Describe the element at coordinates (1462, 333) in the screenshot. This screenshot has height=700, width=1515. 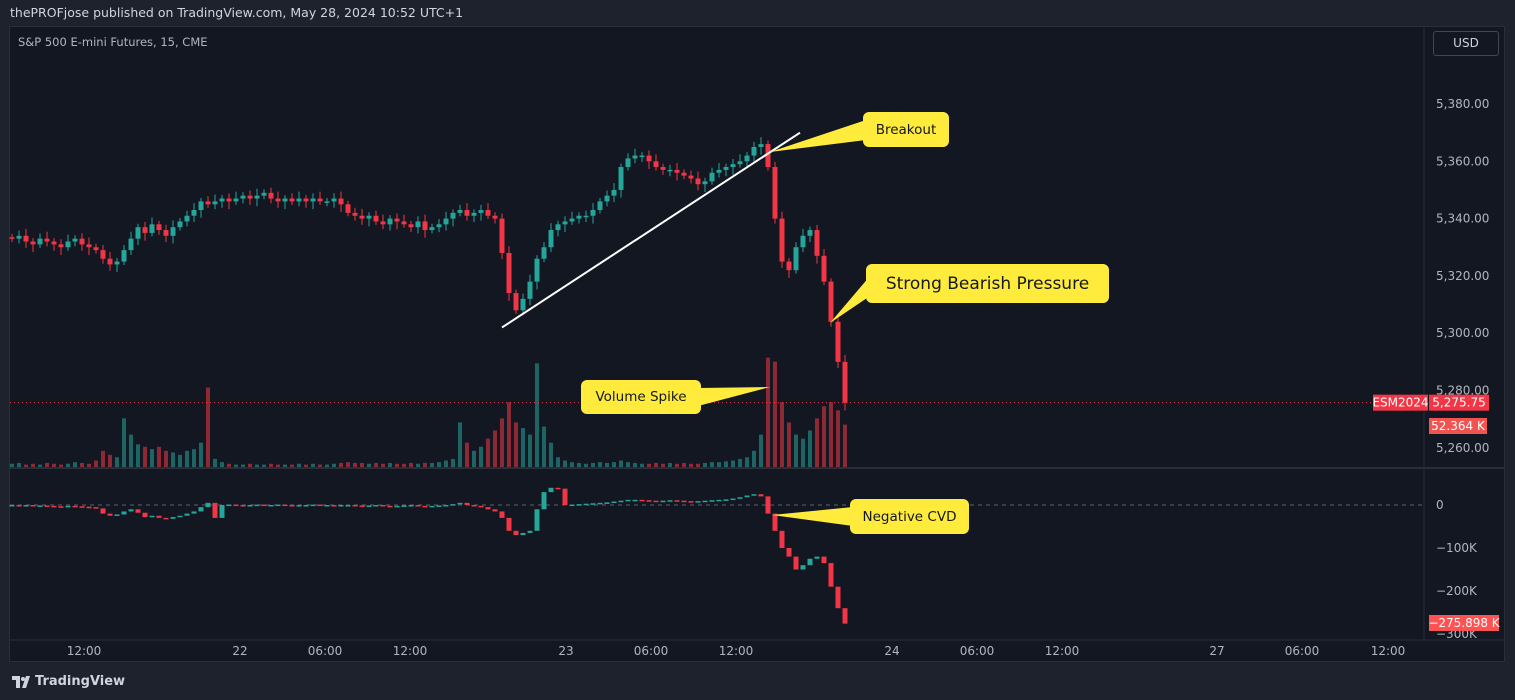
I see `price-tick-label: 5,300.00` at that location.